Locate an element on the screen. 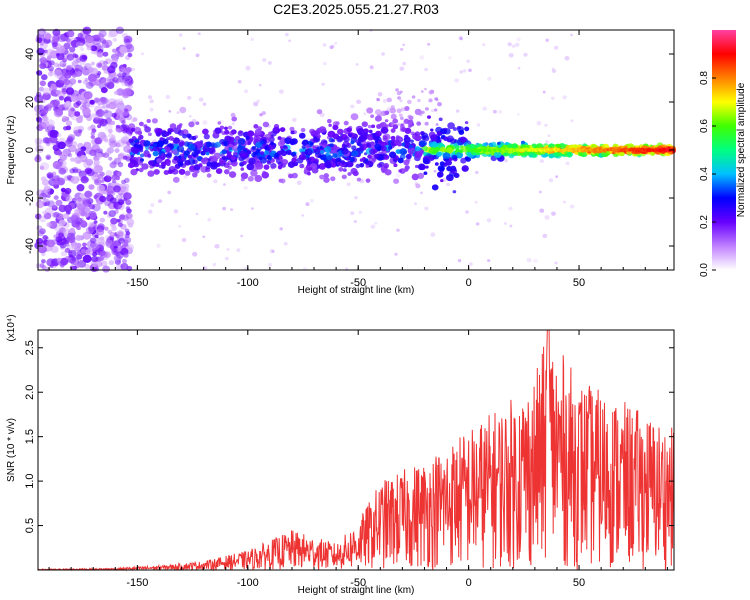 Image resolution: width=750 pixels, height=600 pixels. y-tick-label: -40 is located at coordinates (30, 246).